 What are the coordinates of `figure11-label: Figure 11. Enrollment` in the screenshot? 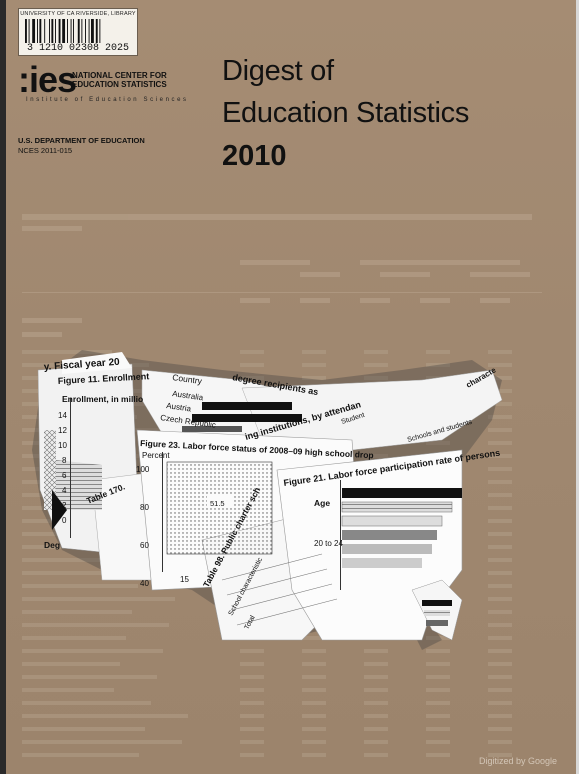 It's located at (104, 378).